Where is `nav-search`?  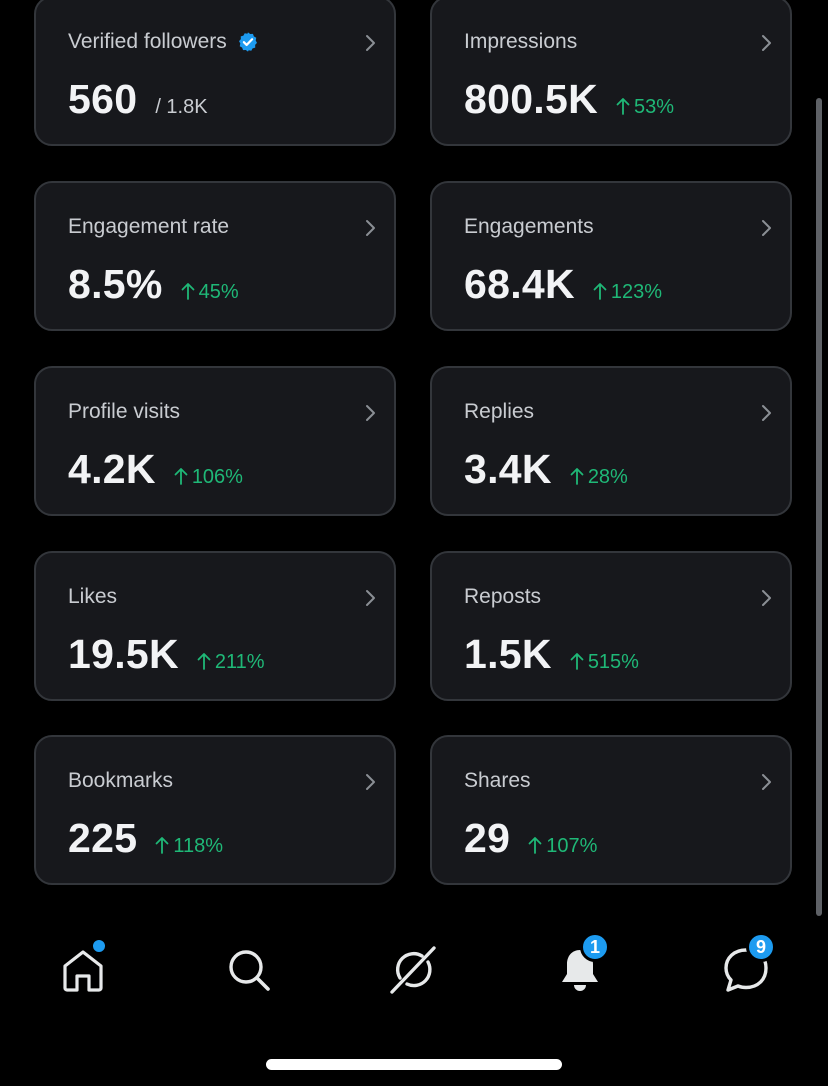
nav-search is located at coordinates (249, 970).